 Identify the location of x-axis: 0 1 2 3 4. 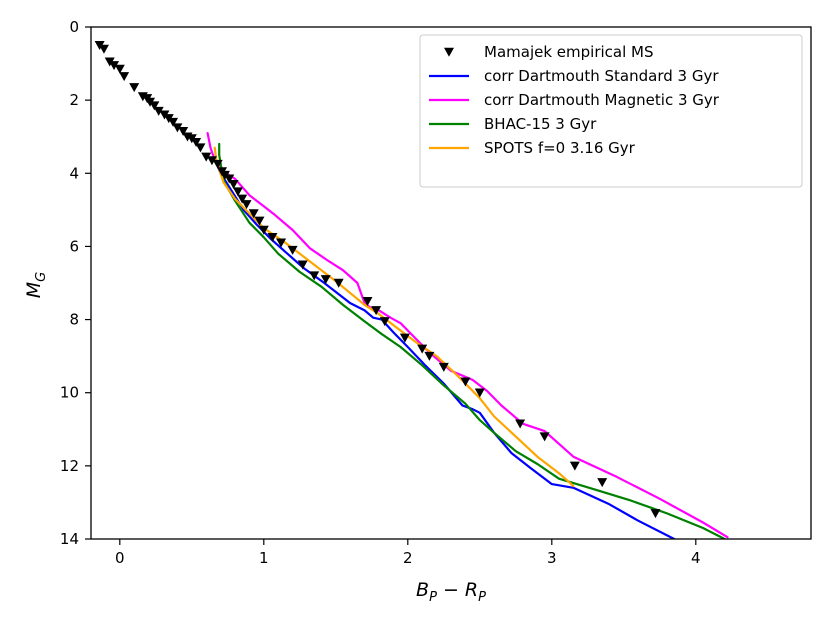
(408, 553).